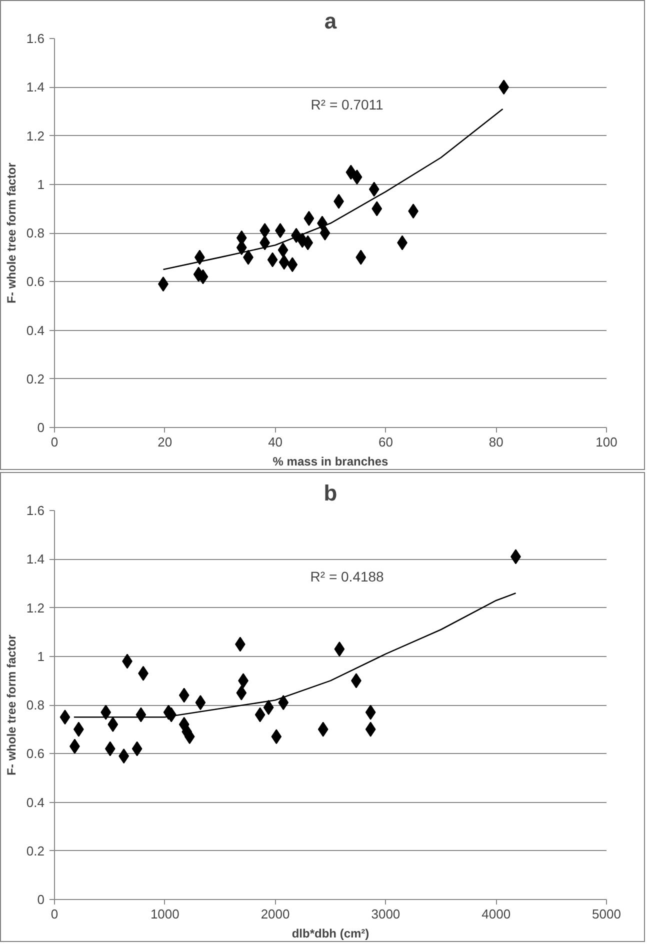 The width and height of the screenshot is (647, 948). I want to click on line-series, so click(333, 189).